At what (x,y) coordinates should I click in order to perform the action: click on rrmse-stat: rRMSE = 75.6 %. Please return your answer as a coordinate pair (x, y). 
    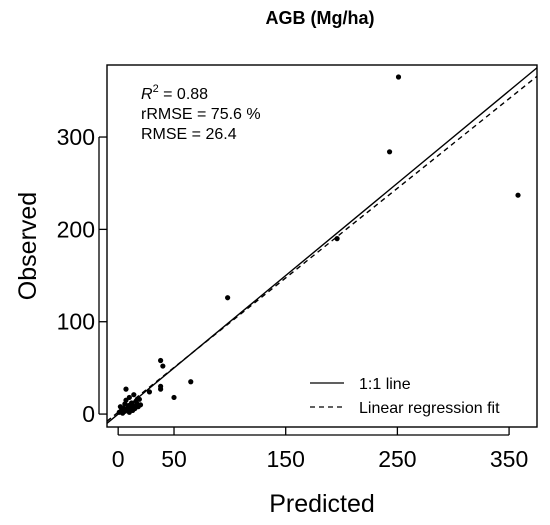
    Looking at the image, I should click on (201, 114).